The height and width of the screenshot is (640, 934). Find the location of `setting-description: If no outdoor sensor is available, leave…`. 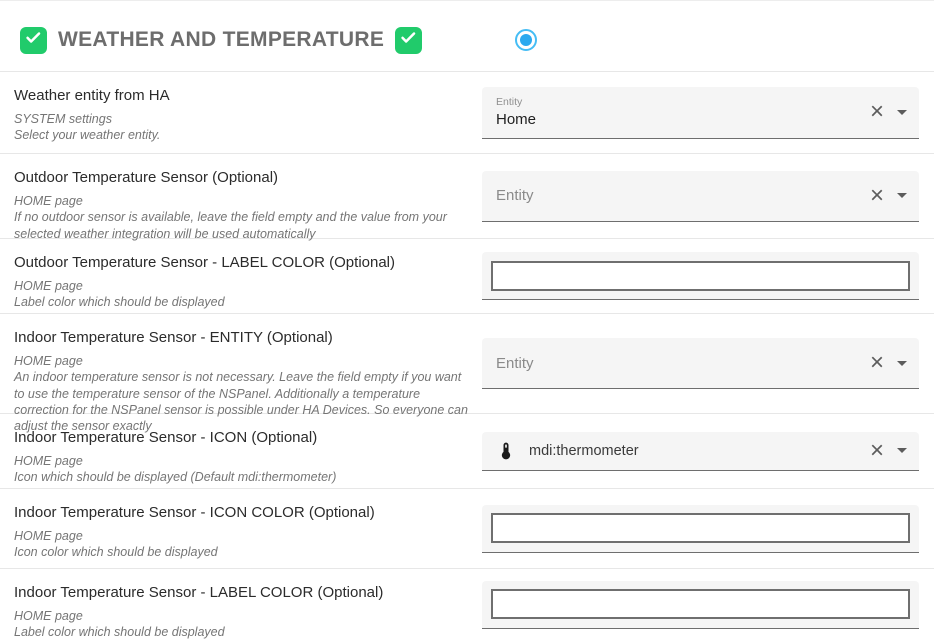

setting-description: If no outdoor sensor is available, leave… is located at coordinates (230, 225).